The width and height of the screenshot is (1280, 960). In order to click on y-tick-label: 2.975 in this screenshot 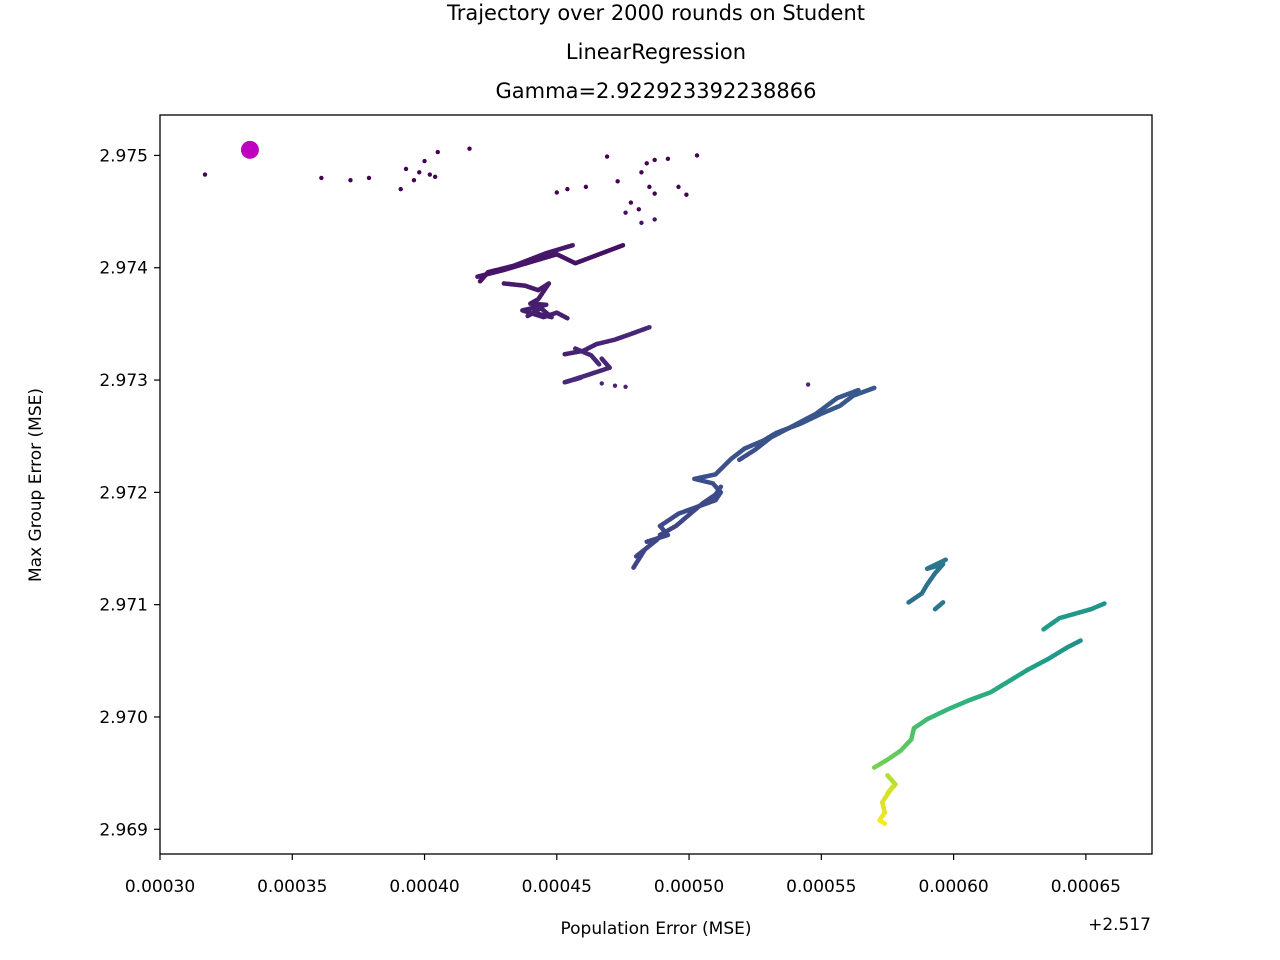, I will do `click(123, 156)`.